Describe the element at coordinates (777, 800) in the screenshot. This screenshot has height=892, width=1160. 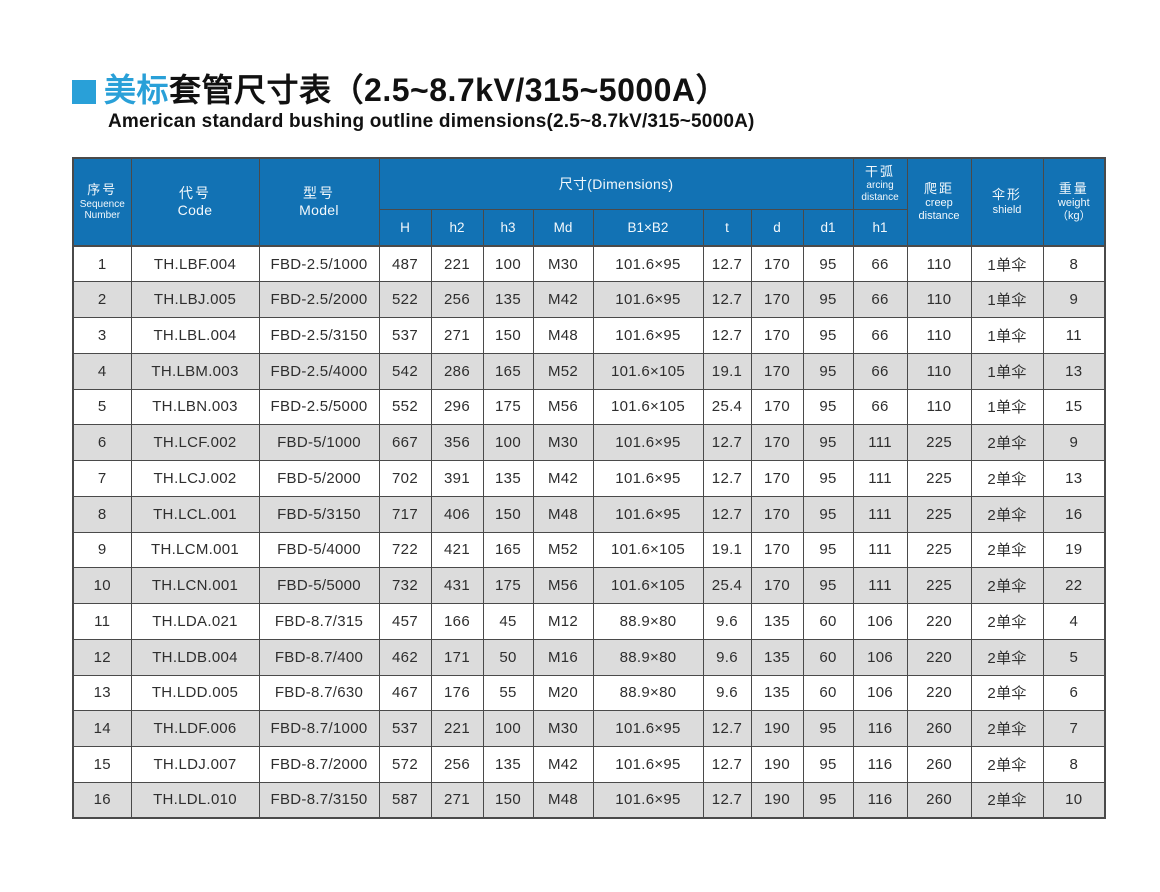
I see `cell-d: 190` at that location.